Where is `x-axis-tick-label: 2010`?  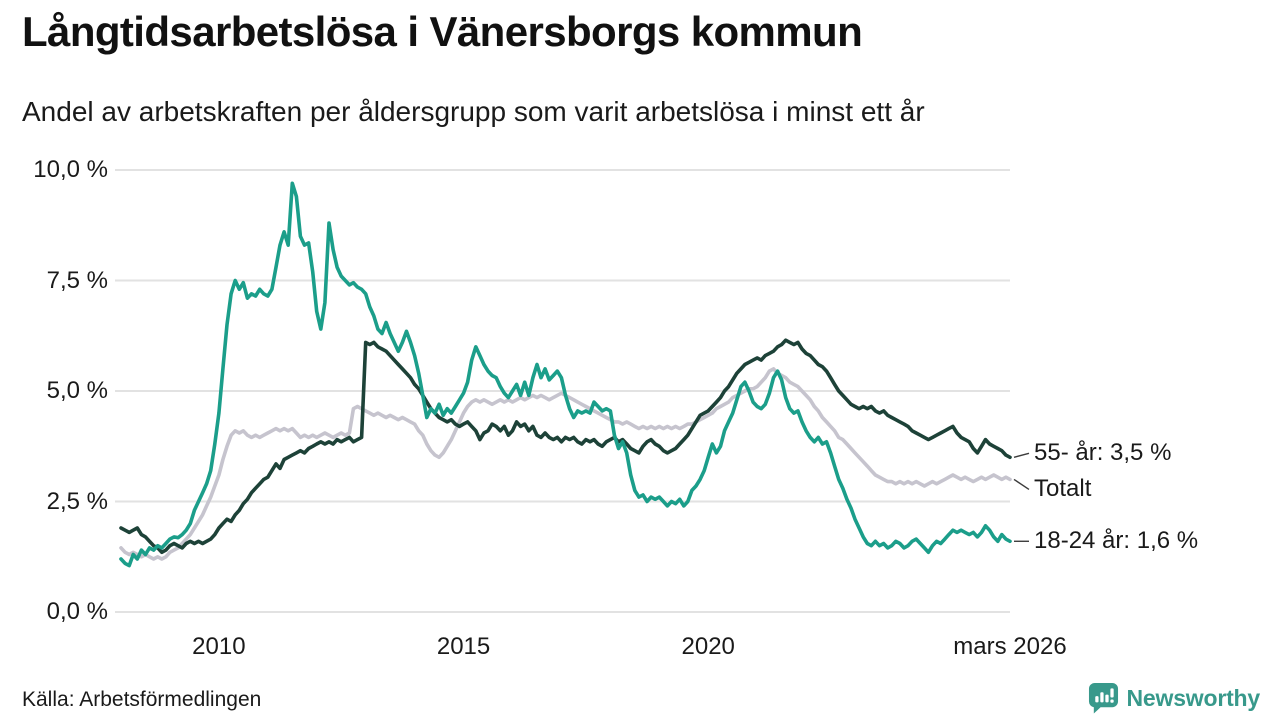 x-axis-tick-label: 2010 is located at coordinates (219, 646).